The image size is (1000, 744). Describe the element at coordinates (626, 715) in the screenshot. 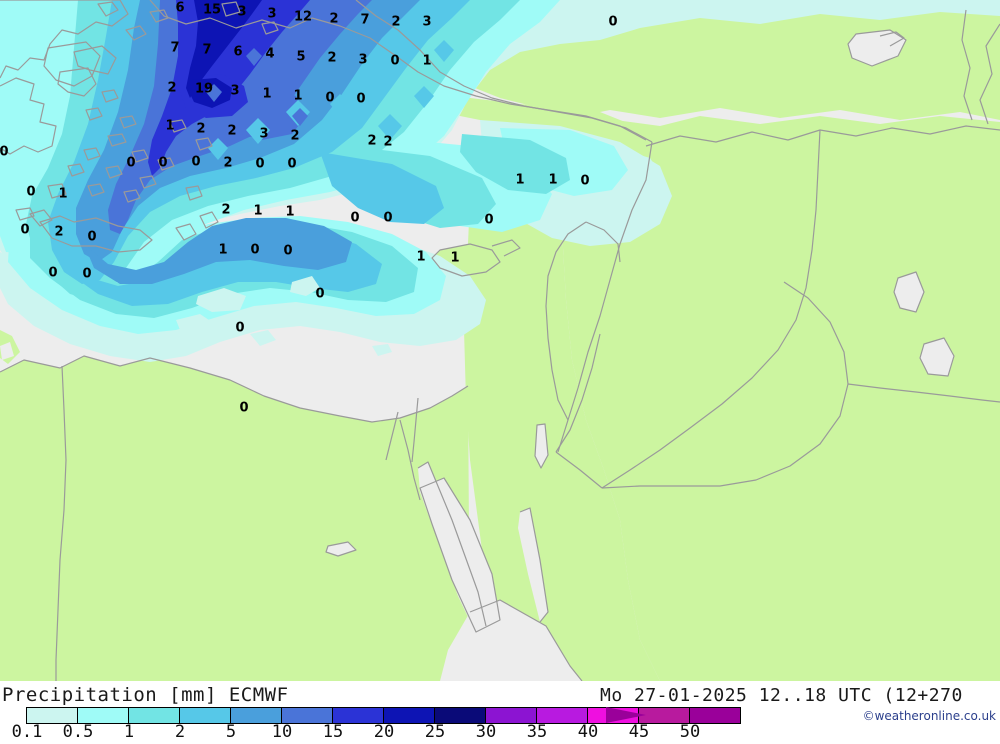

I see `colorbar-overflow-arrow` at that location.